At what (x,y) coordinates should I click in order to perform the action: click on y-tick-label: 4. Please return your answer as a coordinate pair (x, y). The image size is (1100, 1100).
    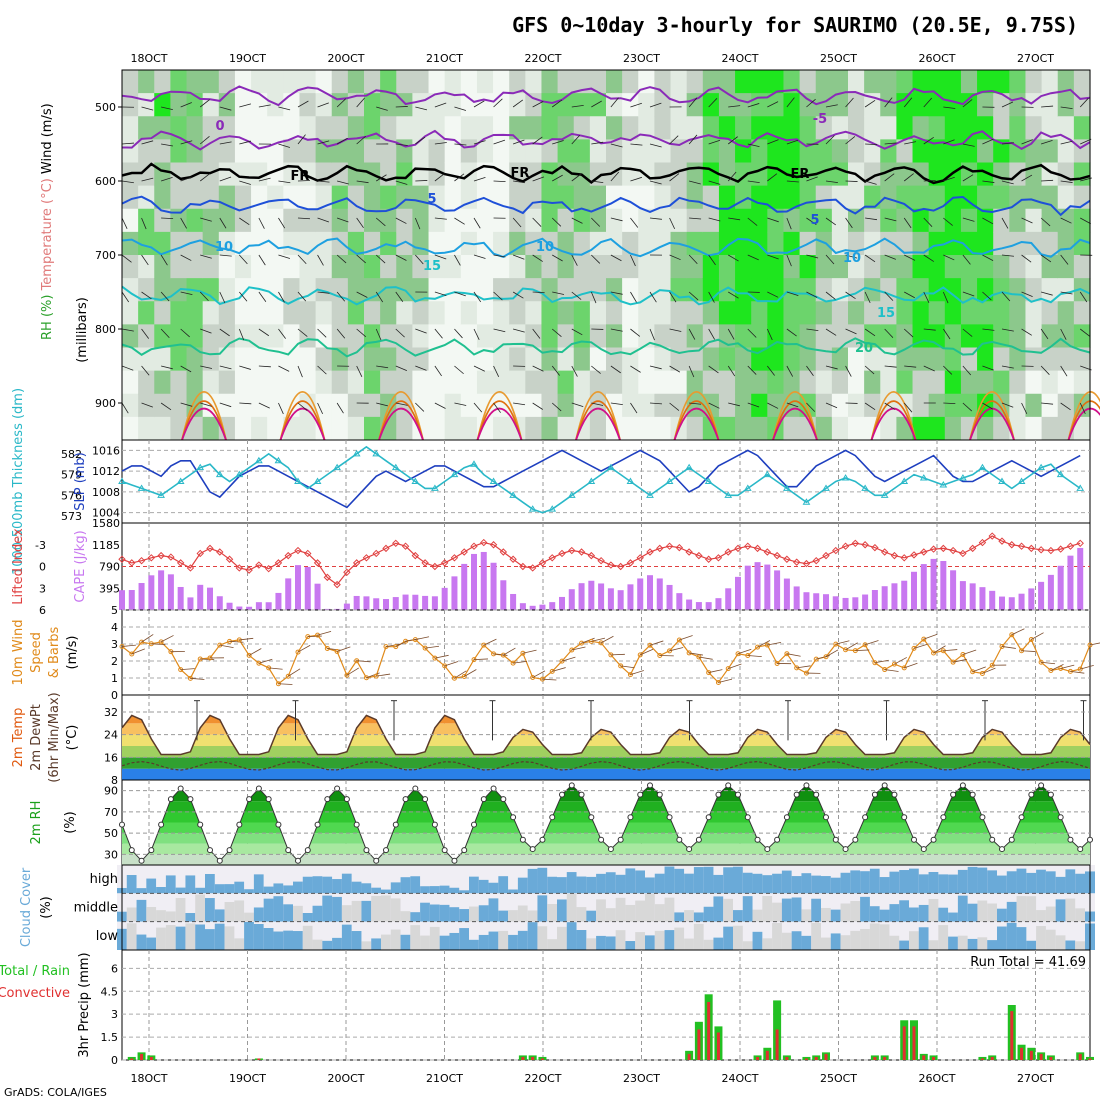
    Looking at the image, I should click on (114, 627).